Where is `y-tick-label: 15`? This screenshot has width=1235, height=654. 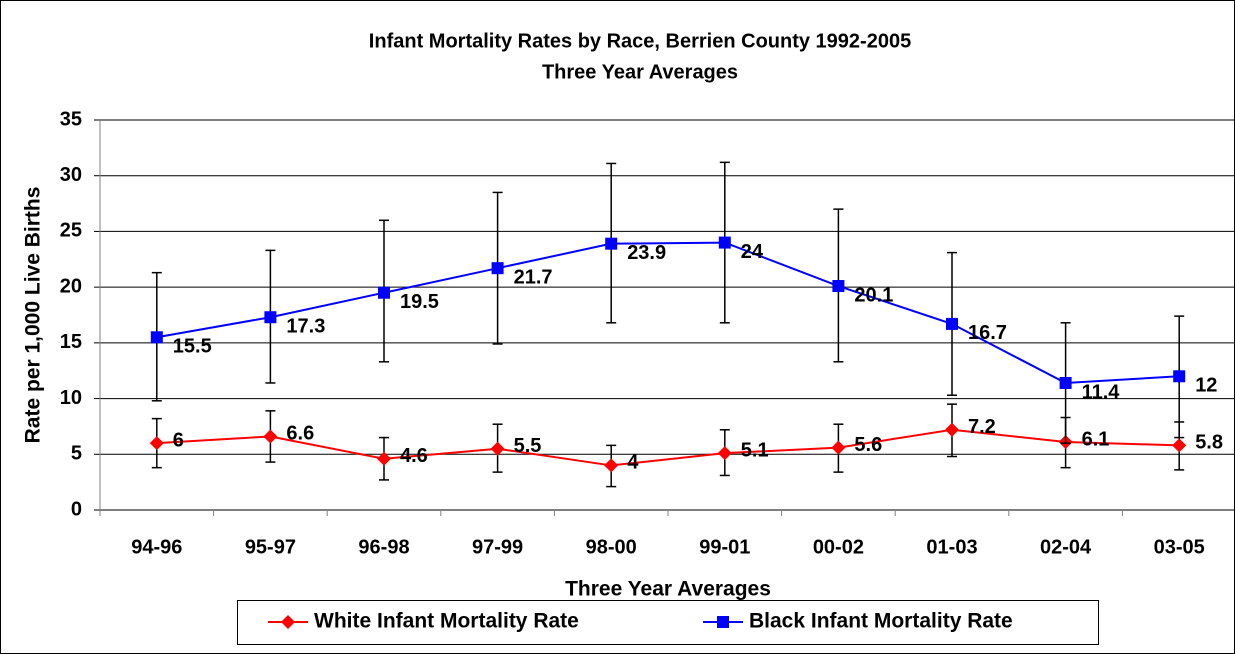 y-tick-label: 15 is located at coordinates (71, 342).